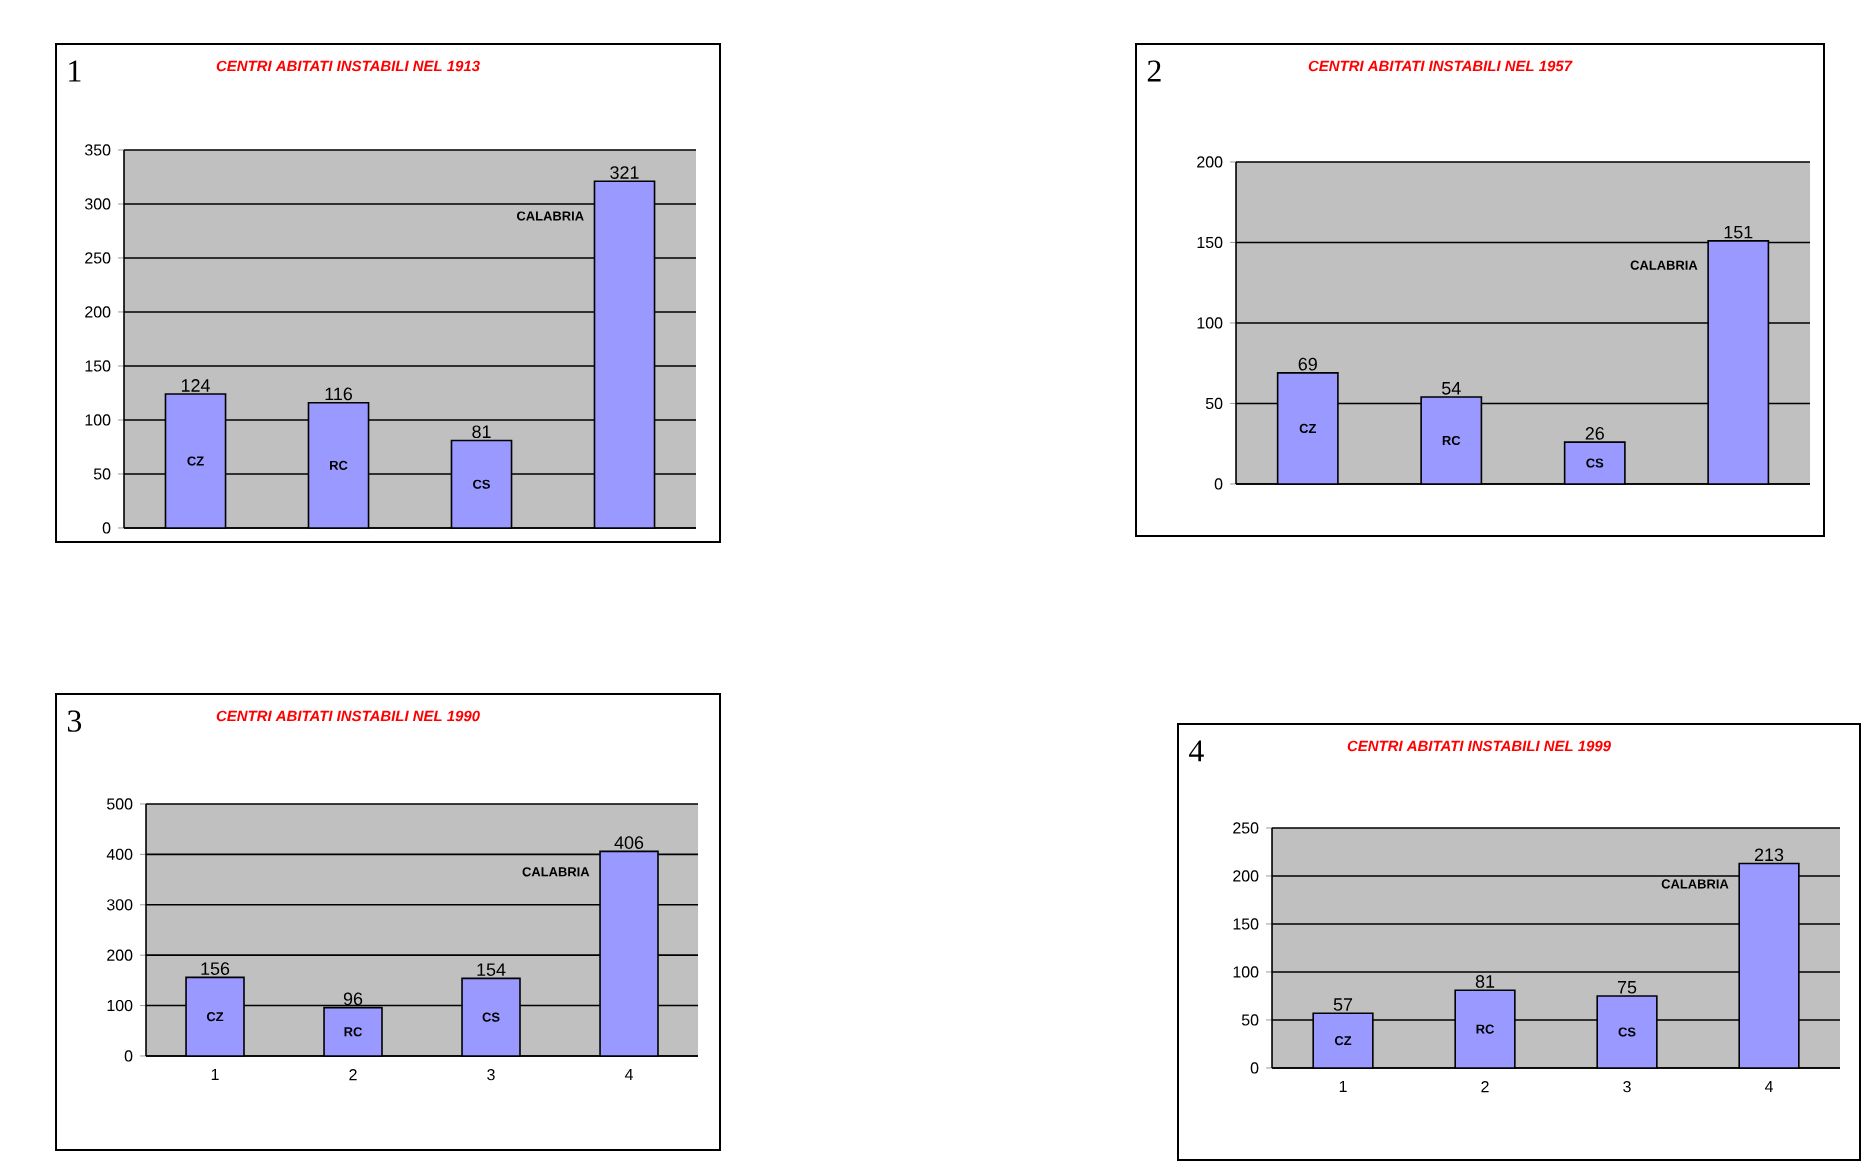 This screenshot has width=1876, height=1162. Describe the element at coordinates (1769, 855) in the screenshot. I see `data-label: 213` at that location.